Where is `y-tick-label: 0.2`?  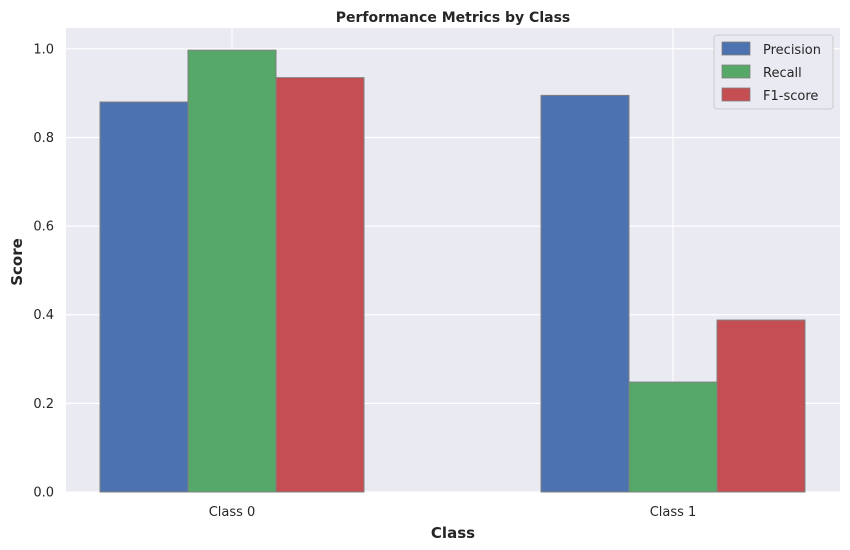 y-tick-label: 0.2 is located at coordinates (43, 404).